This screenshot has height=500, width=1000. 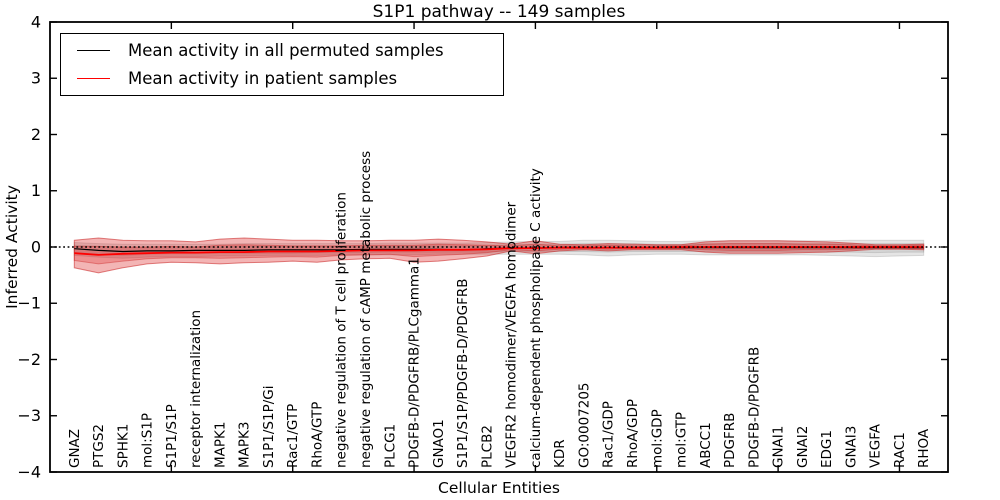 I want to click on category-label: mol:S1P, so click(x=148, y=440).